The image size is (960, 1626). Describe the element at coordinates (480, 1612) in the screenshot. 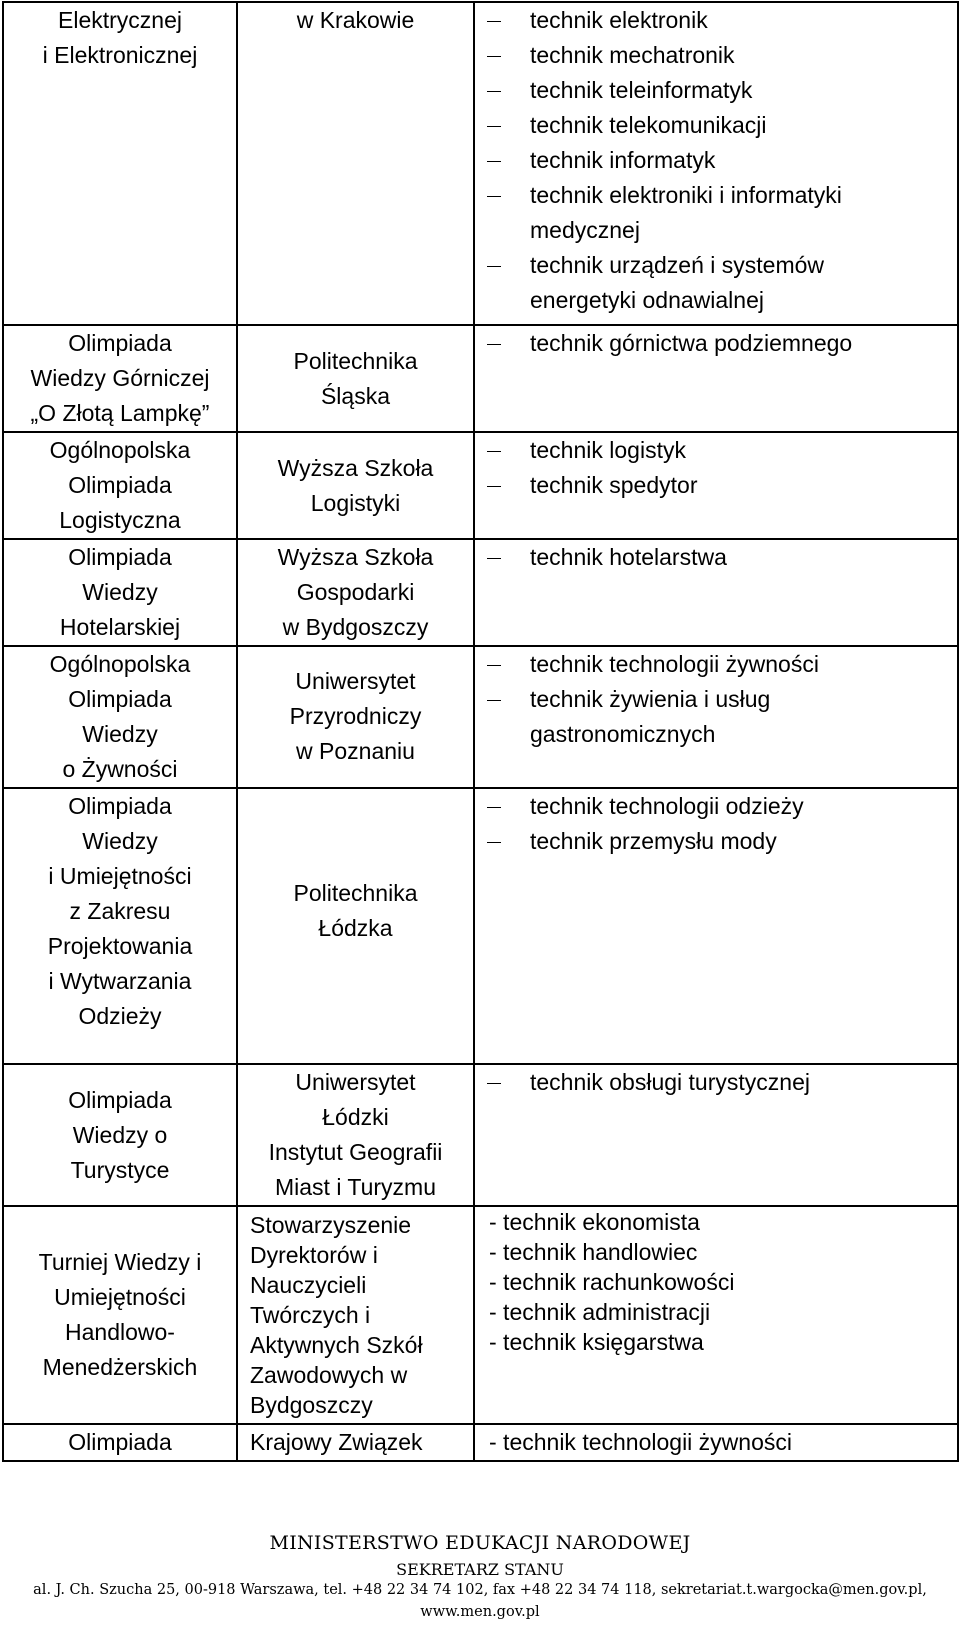

I see `footer-website: www.men.gov.pl` at that location.